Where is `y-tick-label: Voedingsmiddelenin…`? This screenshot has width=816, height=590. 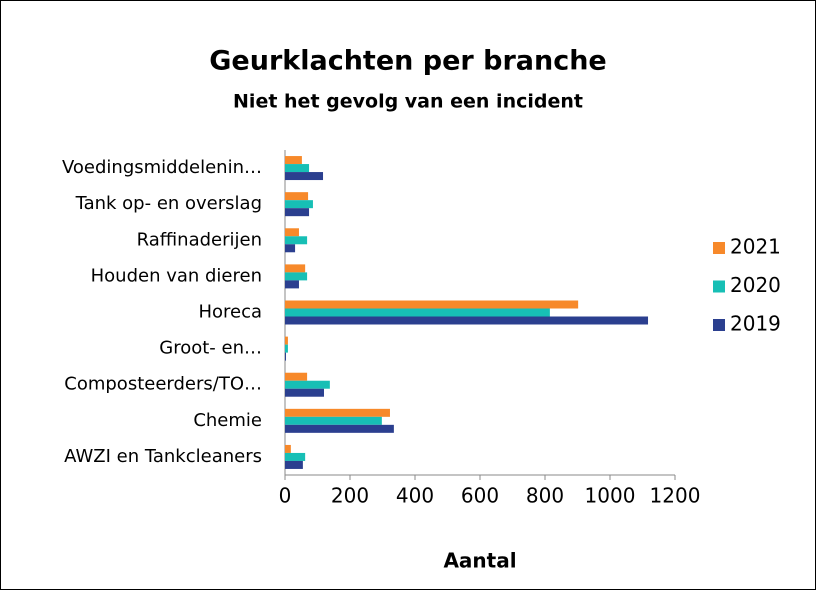 y-tick-label: Voedingsmiddelenin… is located at coordinates (162, 167).